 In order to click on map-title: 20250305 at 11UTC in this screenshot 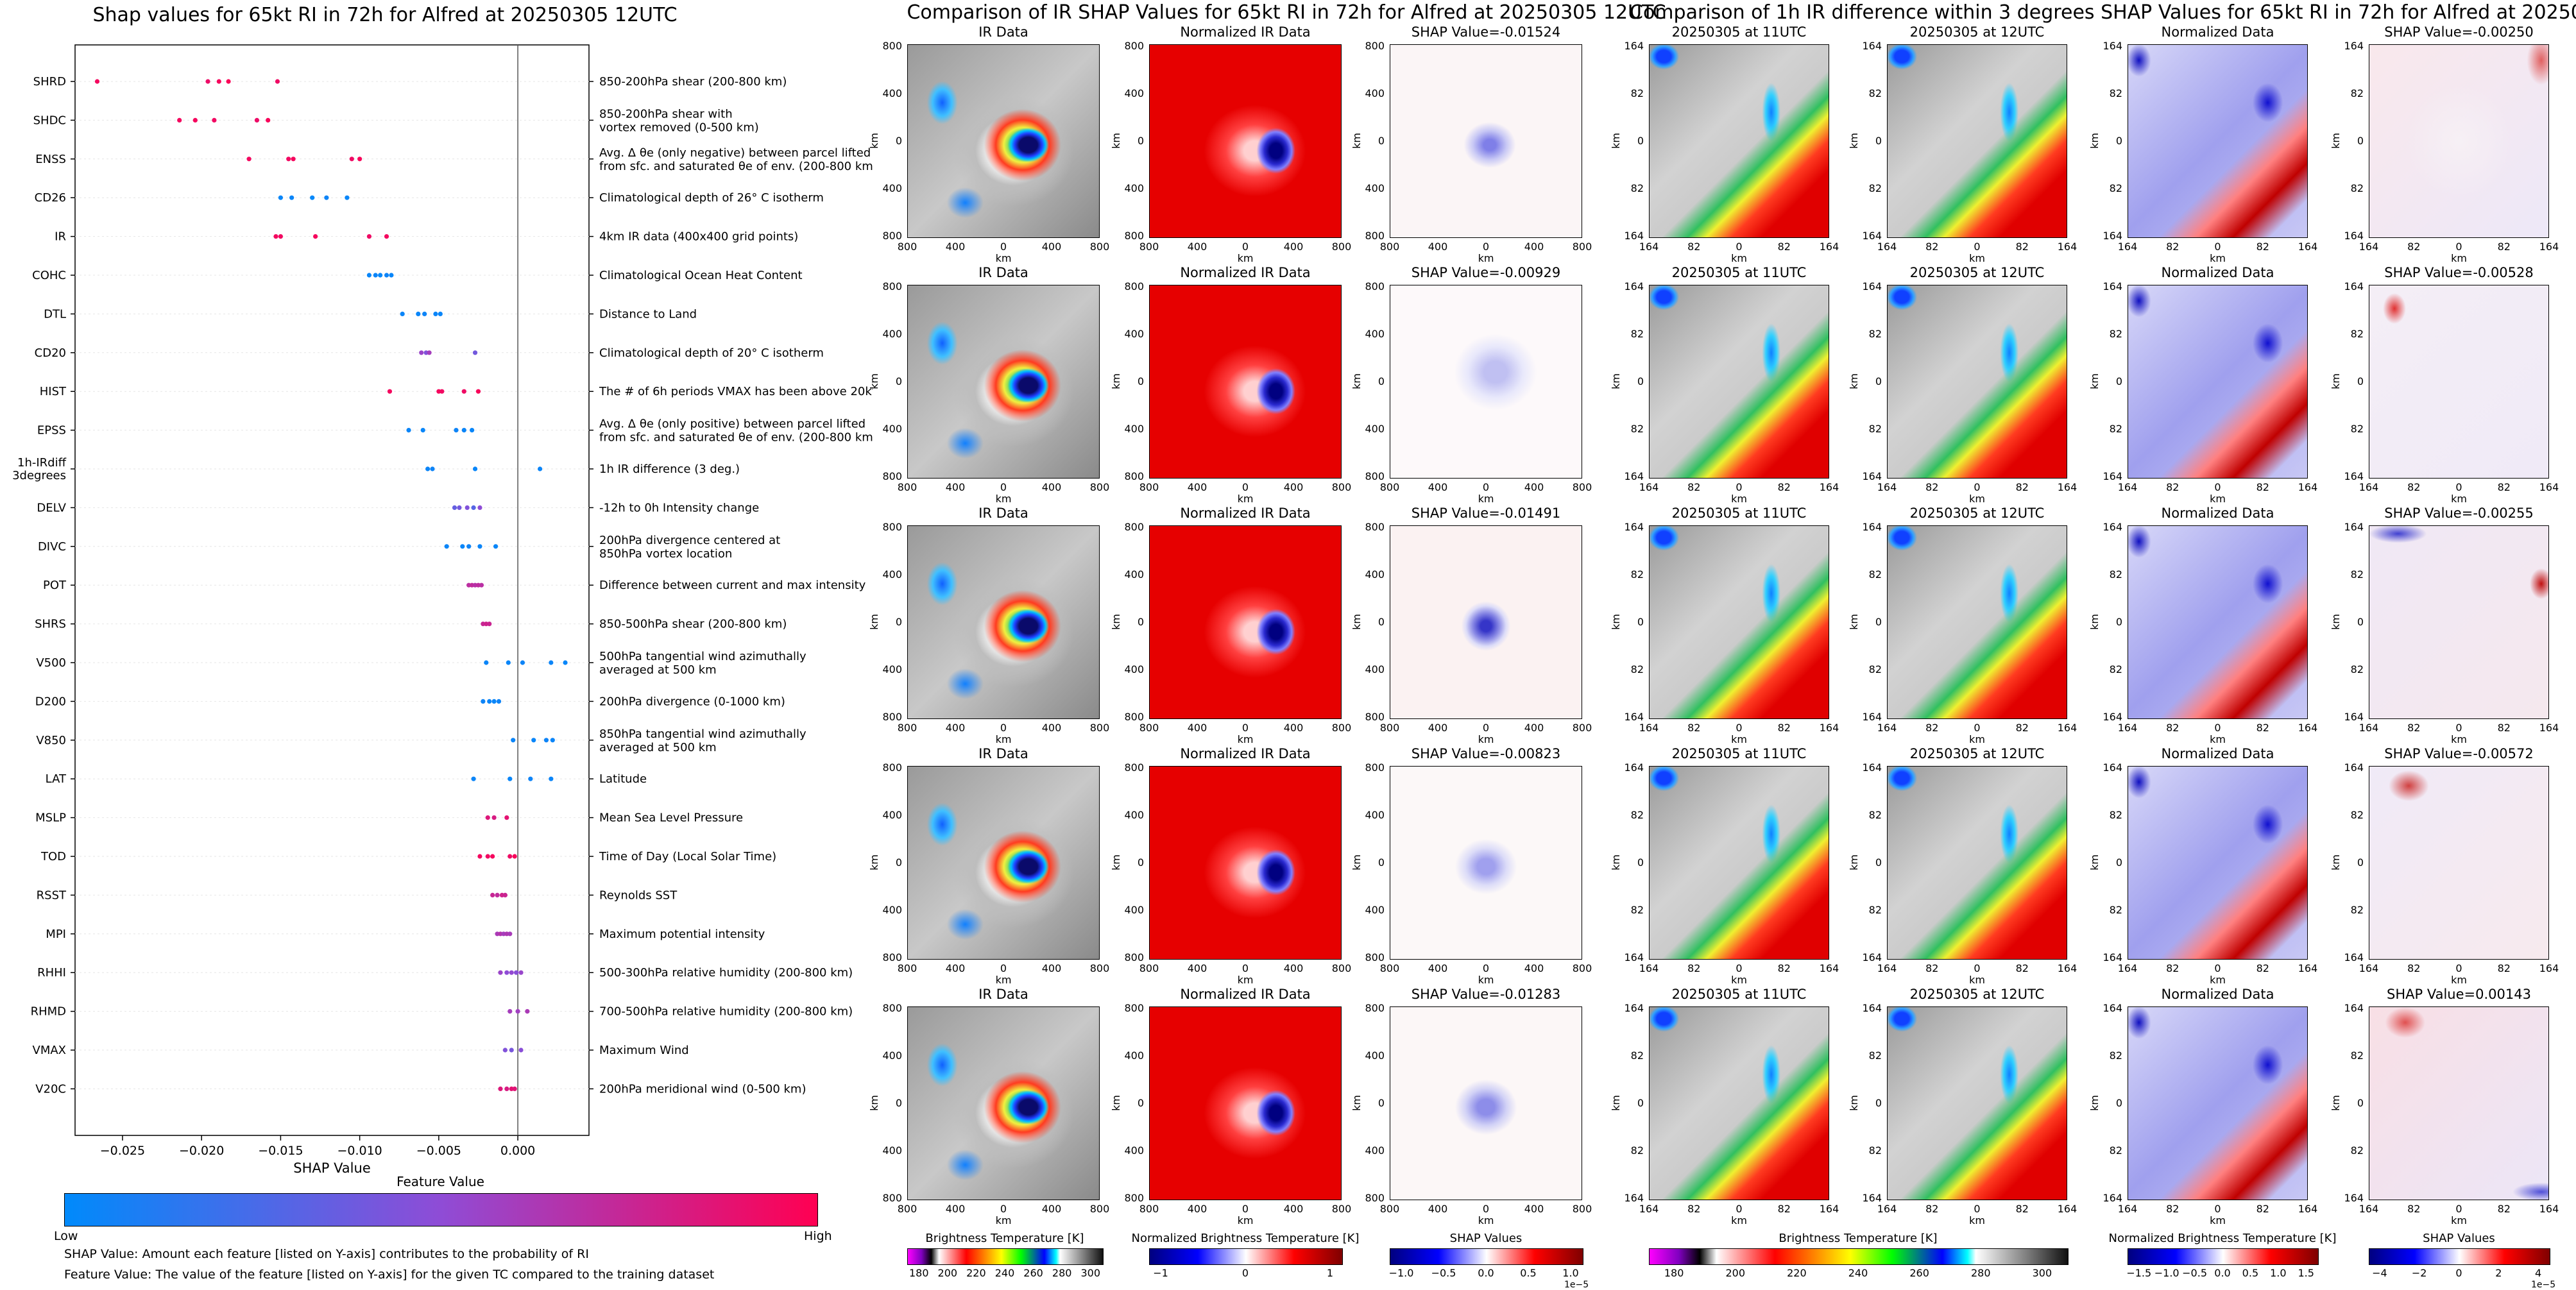, I will do `click(1739, 32)`.